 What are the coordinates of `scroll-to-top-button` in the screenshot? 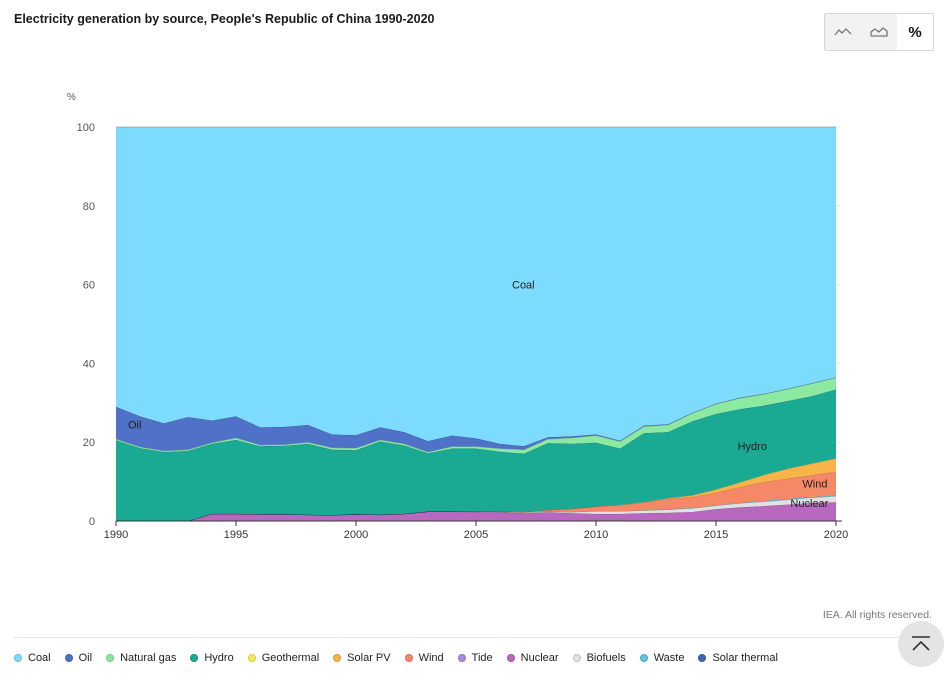 It's located at (921, 644).